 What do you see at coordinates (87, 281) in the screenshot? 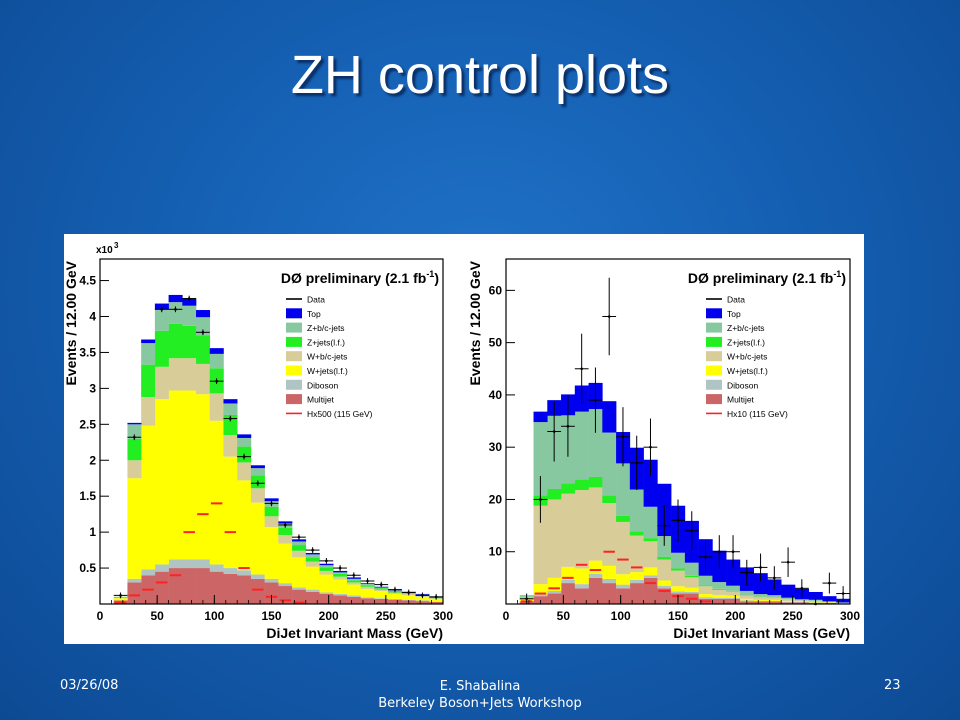
I see `y-tick-label: 4.5` at bounding box center [87, 281].